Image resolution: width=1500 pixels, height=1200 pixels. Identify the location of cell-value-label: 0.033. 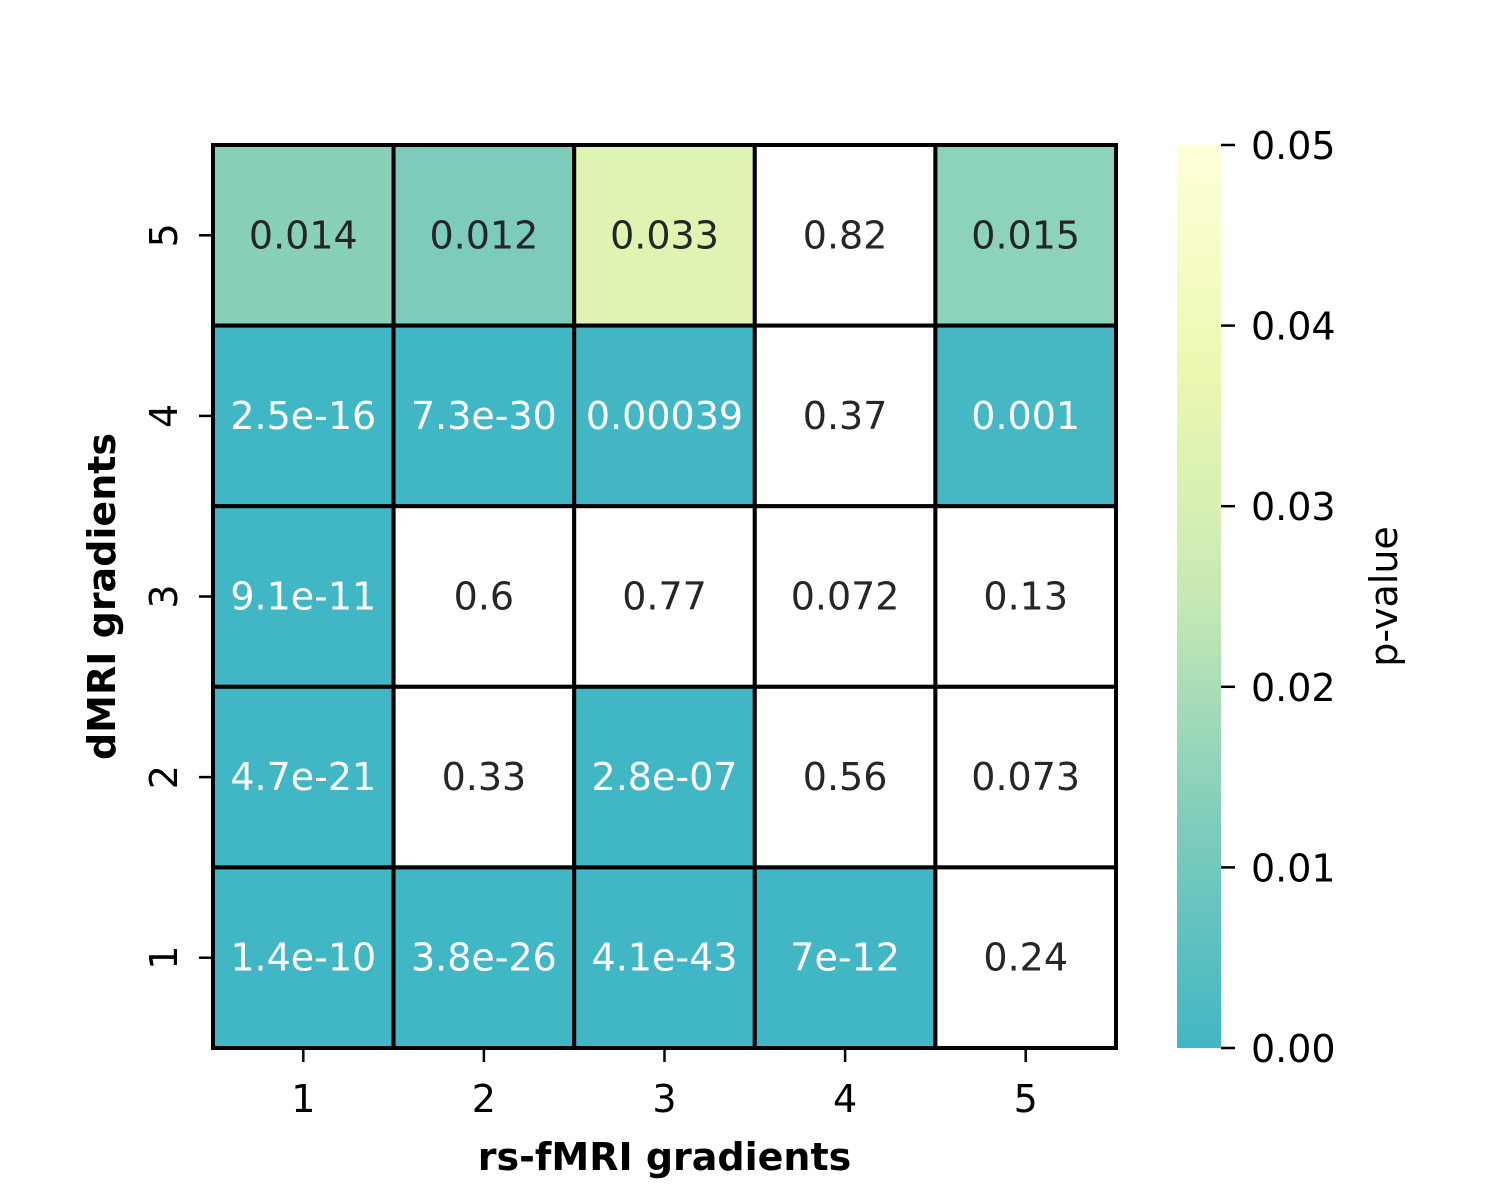
(664, 235).